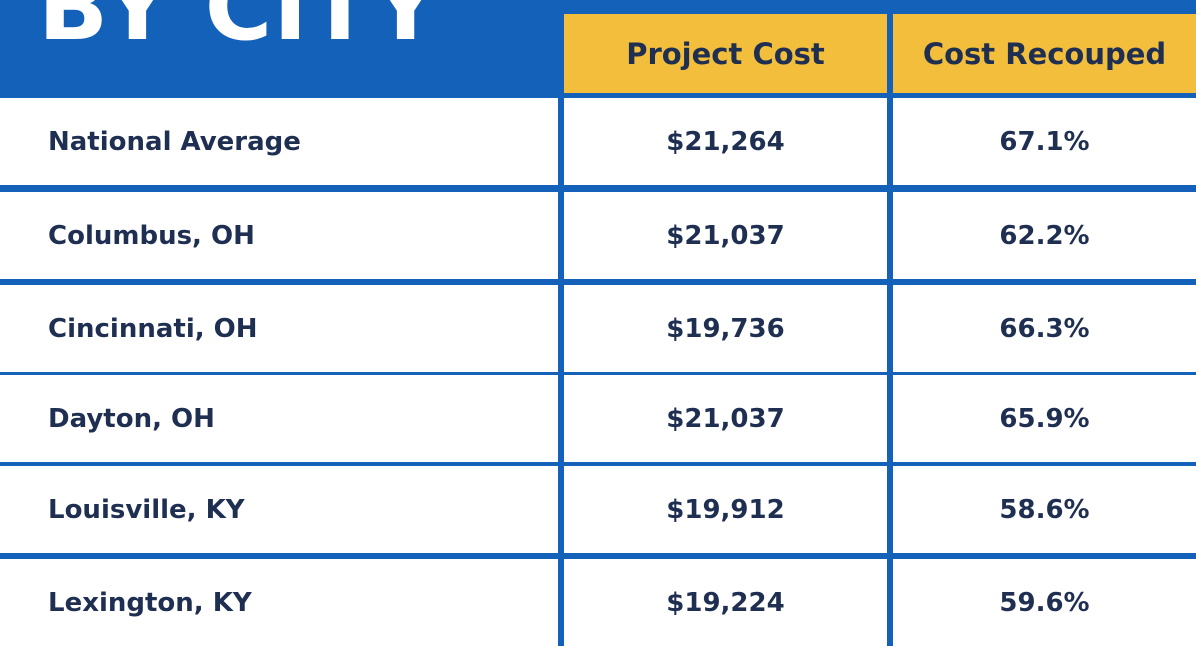  I want to click on cost-recouped-cell: 59.6%, so click(1044, 602).